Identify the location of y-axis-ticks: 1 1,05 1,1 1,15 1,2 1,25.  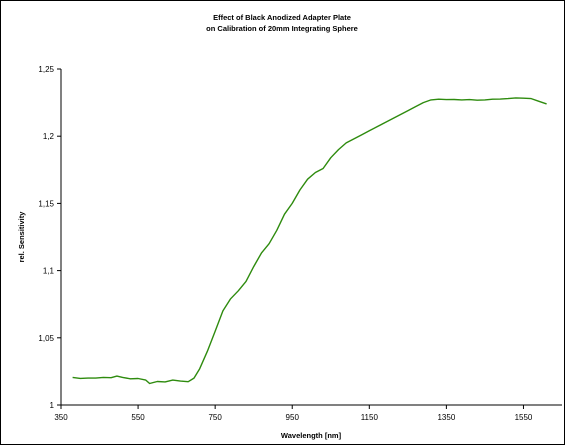
(49, 237).